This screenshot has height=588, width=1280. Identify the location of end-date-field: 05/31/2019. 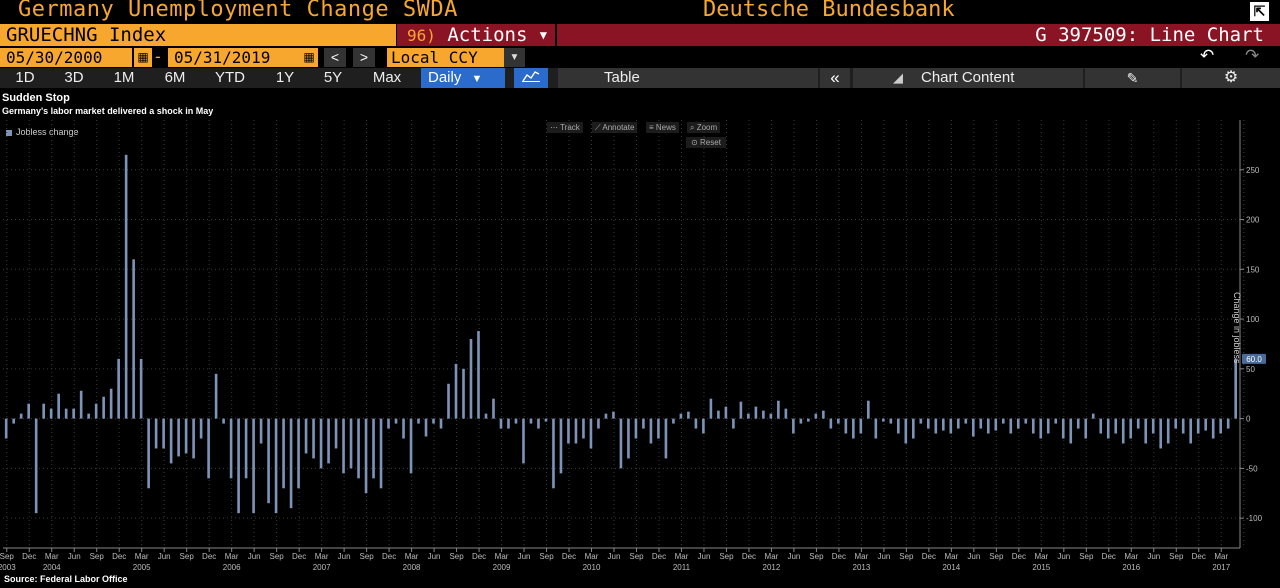
(234, 57).